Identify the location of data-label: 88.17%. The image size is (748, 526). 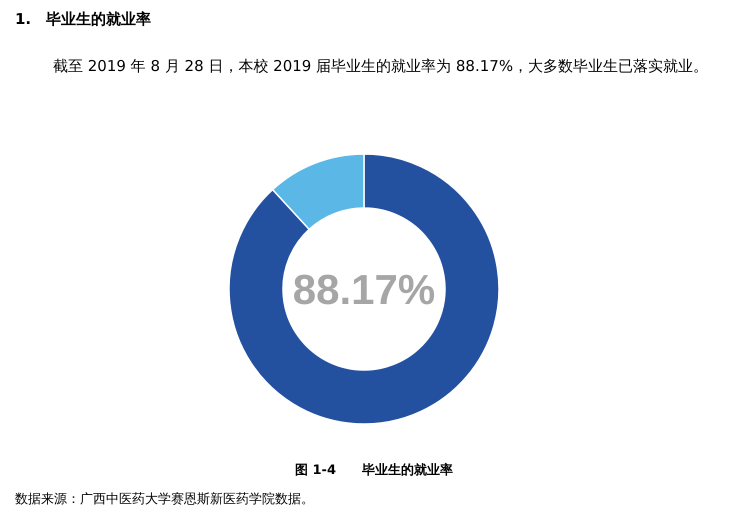
(364, 289).